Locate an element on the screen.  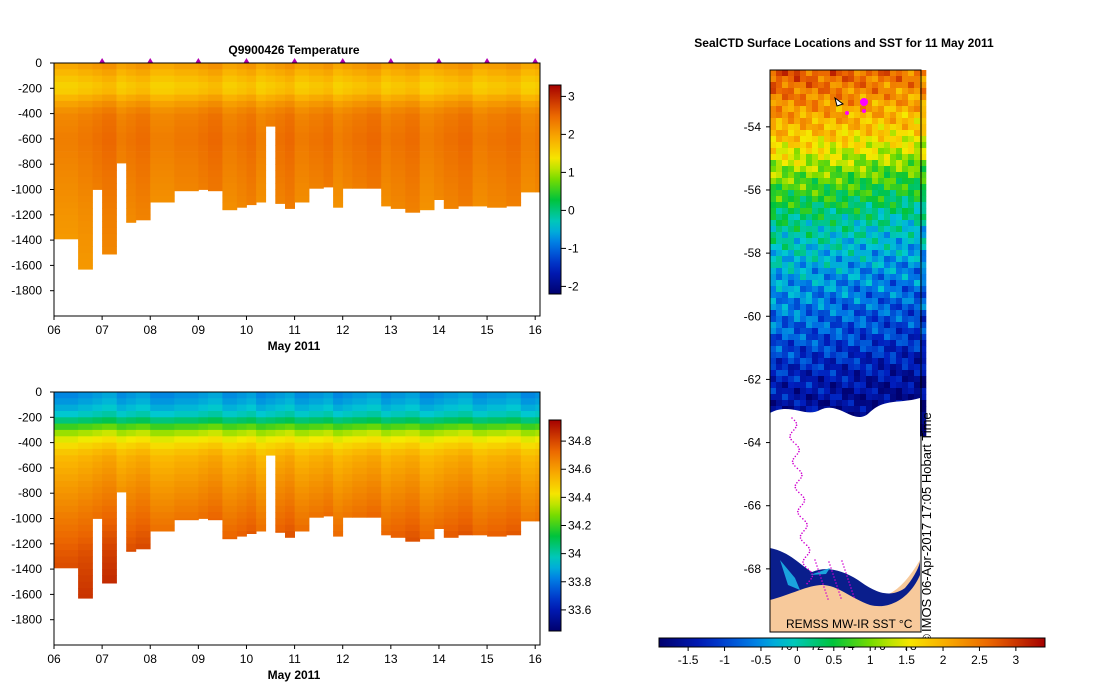
x-tick-label: 14 is located at coordinates (439, 659).